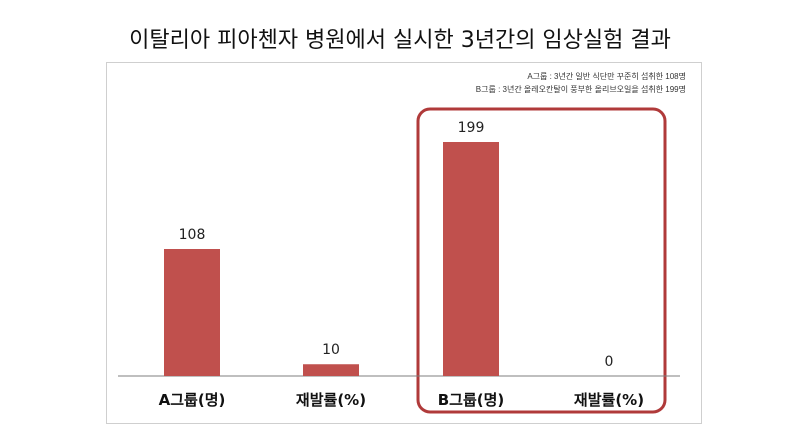  Describe the element at coordinates (192, 400) in the screenshot. I see `x-tick-label-1: A그룹(명)` at that location.